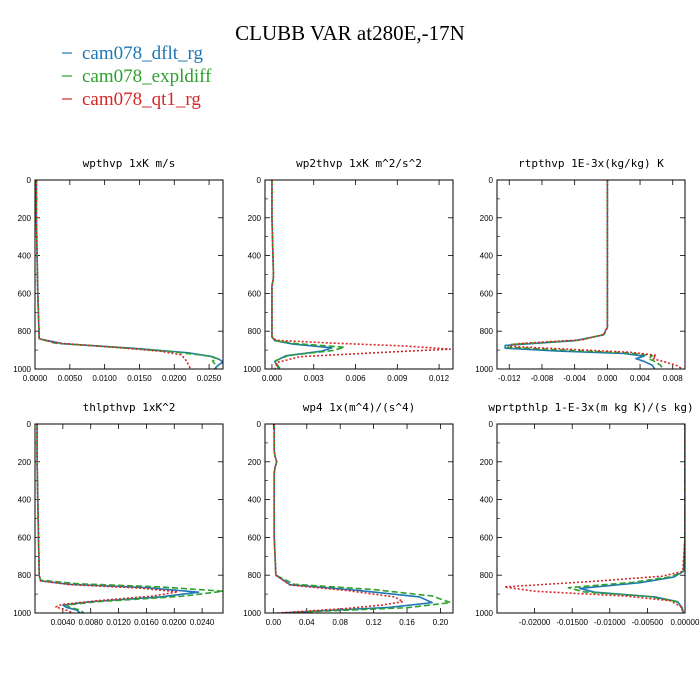  What do you see at coordinates (542, 378) in the screenshot?
I see `x-tick-label: -0.008` at bounding box center [542, 378].